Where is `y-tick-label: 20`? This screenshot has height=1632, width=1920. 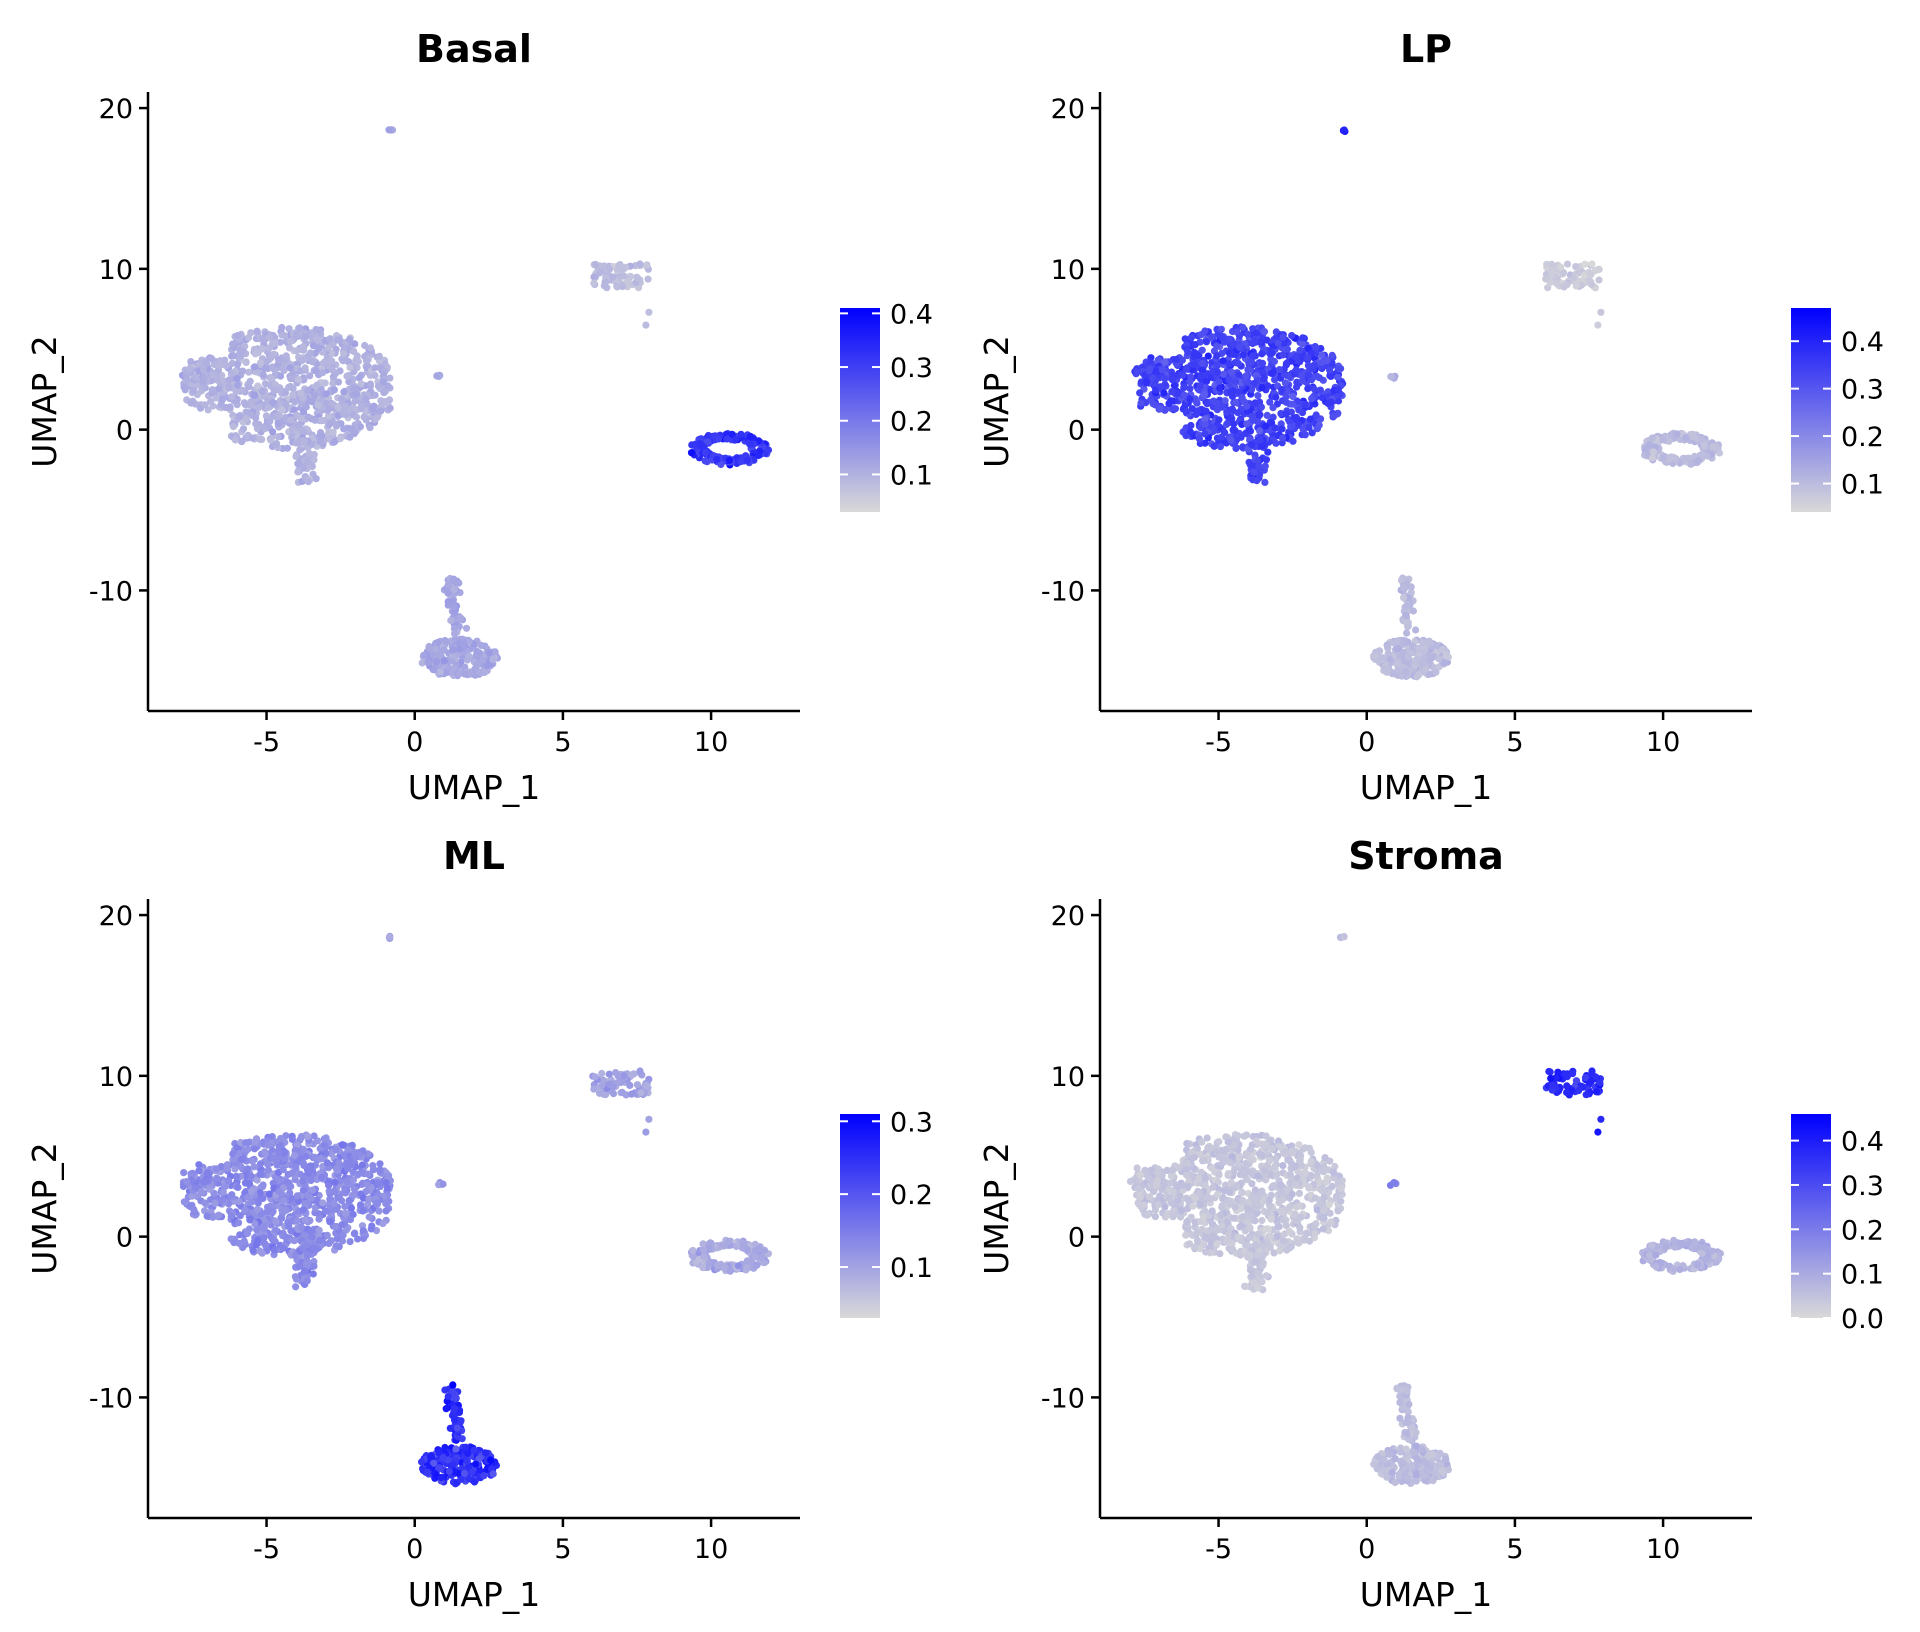 y-tick-label: 20 is located at coordinates (116, 109).